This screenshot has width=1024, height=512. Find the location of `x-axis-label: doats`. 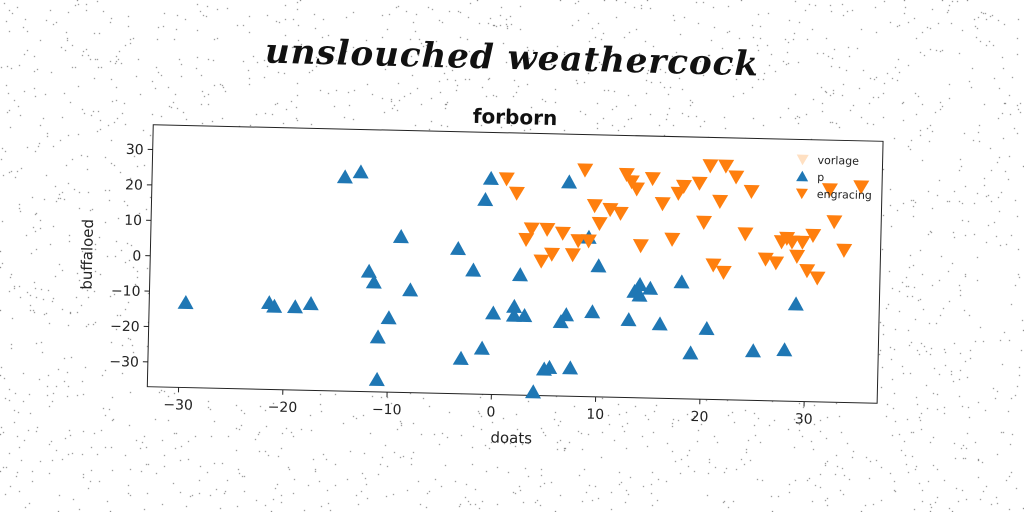

x-axis-label: doats is located at coordinates (511, 437).